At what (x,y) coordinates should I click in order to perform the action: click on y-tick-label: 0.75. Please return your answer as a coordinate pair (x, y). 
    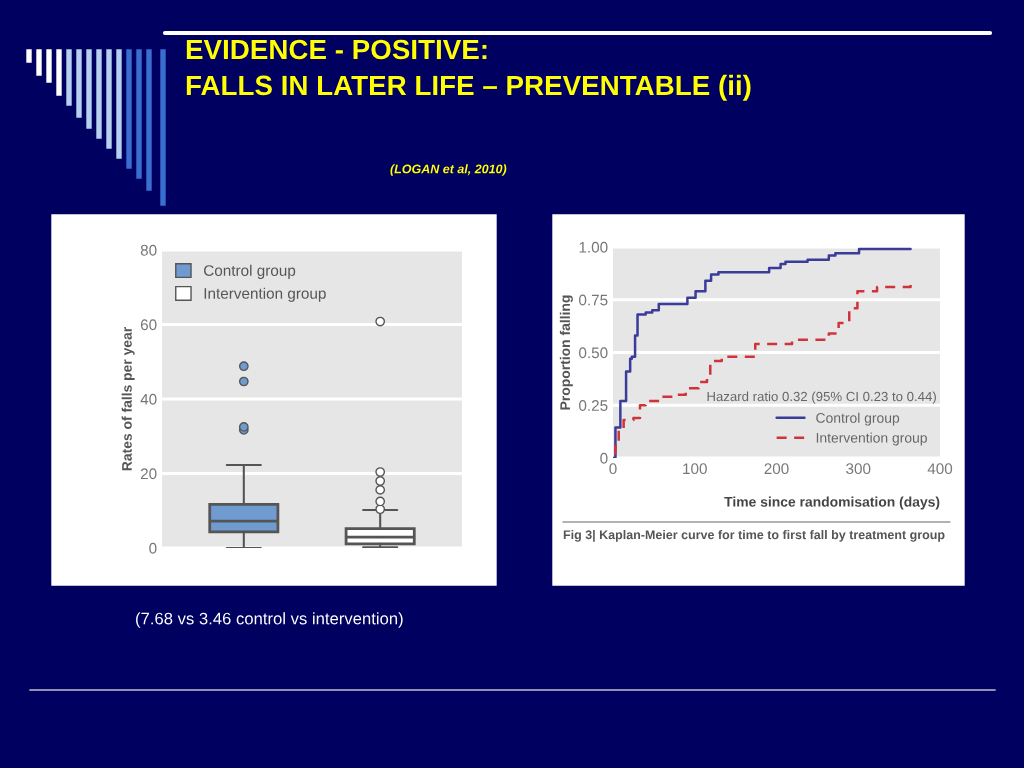
    Looking at the image, I should click on (593, 300).